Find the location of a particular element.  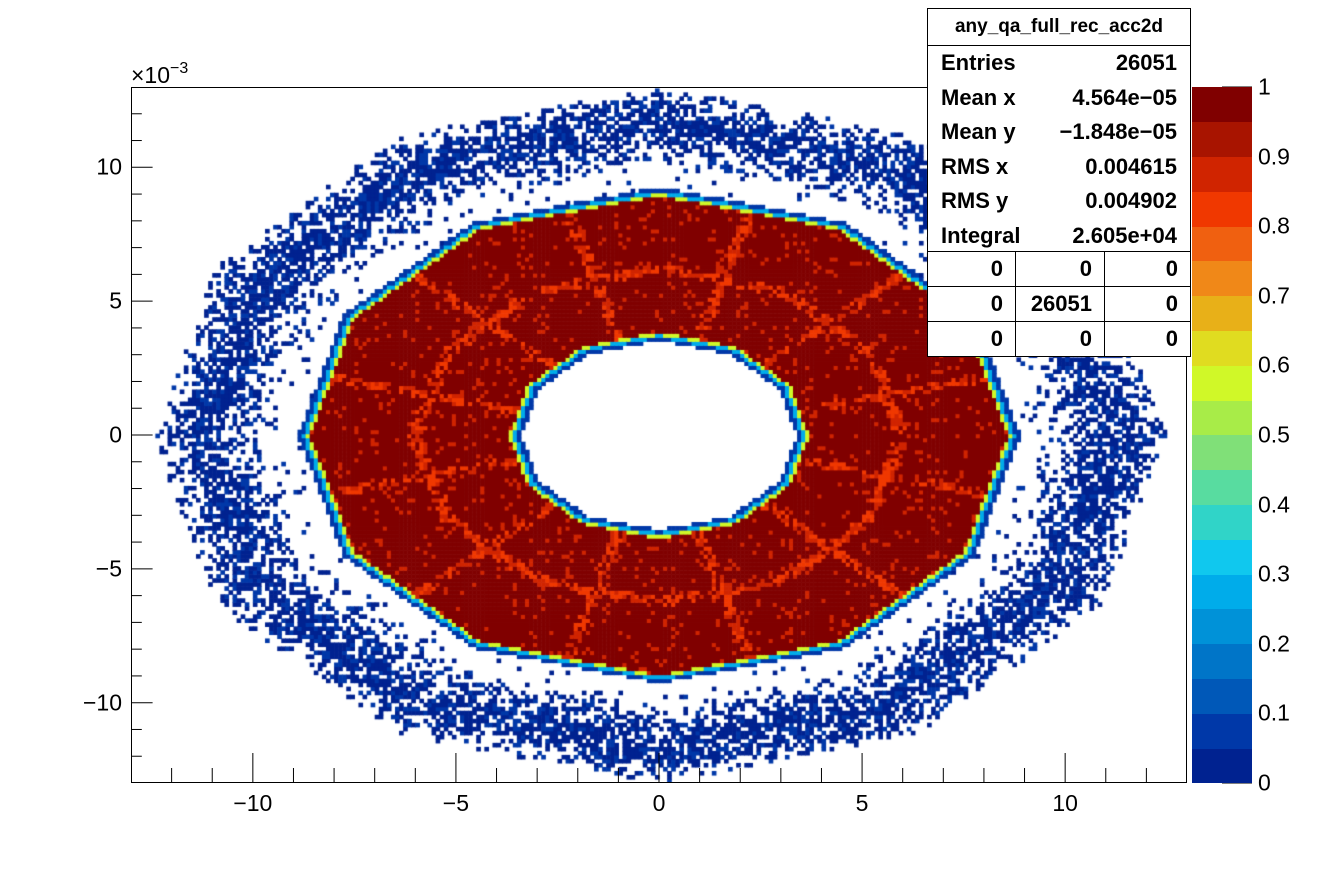

palette-tick-label: 0.1 is located at coordinates (1274, 712).